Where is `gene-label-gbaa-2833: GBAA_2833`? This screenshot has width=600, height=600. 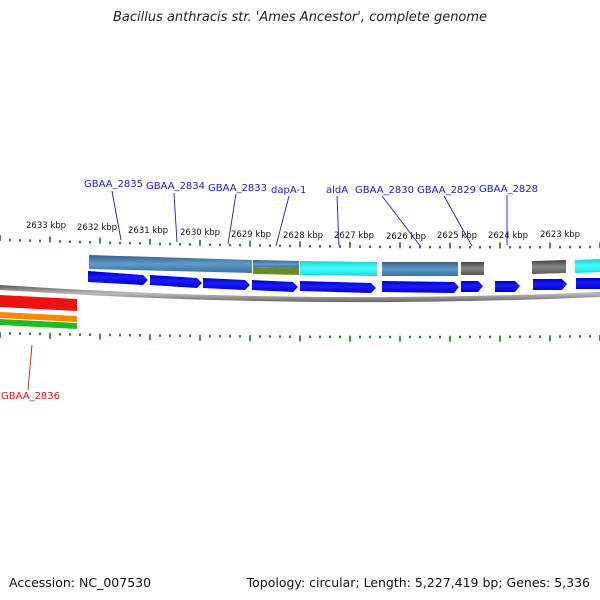
gene-label-gbaa-2833: GBAA_2833 is located at coordinates (237, 188).